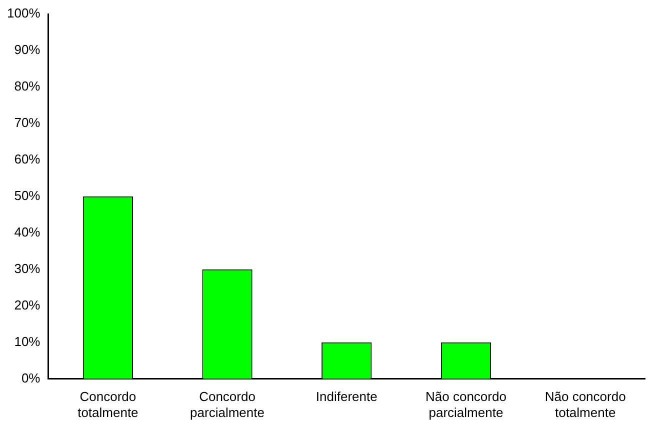  Describe the element at coordinates (347, 396) in the screenshot. I see `x-tick-label: Indiferente` at that location.